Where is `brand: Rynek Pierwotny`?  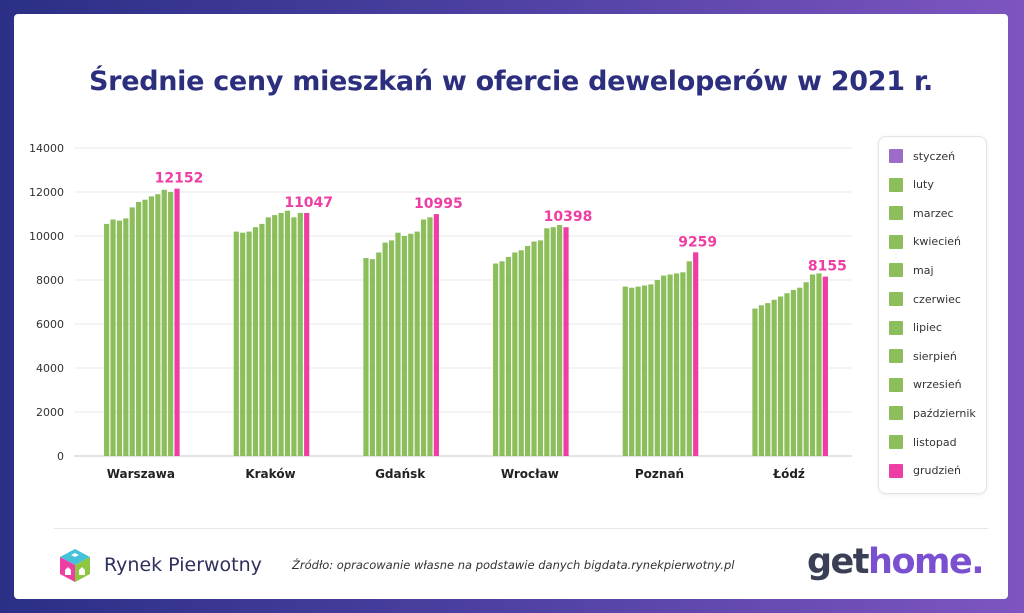
brand: Rynek Pierwotny is located at coordinates (159, 565).